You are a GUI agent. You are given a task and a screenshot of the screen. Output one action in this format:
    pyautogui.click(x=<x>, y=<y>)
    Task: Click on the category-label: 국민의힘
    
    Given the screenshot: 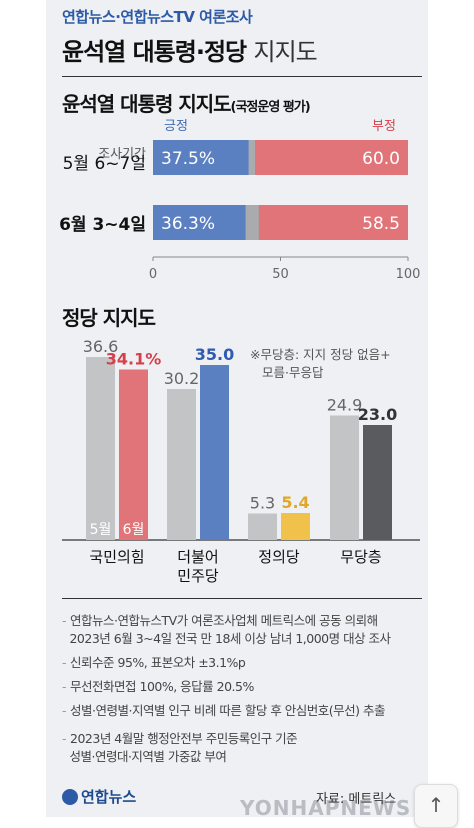 What is the action you would take?
    pyautogui.click(x=116, y=557)
    